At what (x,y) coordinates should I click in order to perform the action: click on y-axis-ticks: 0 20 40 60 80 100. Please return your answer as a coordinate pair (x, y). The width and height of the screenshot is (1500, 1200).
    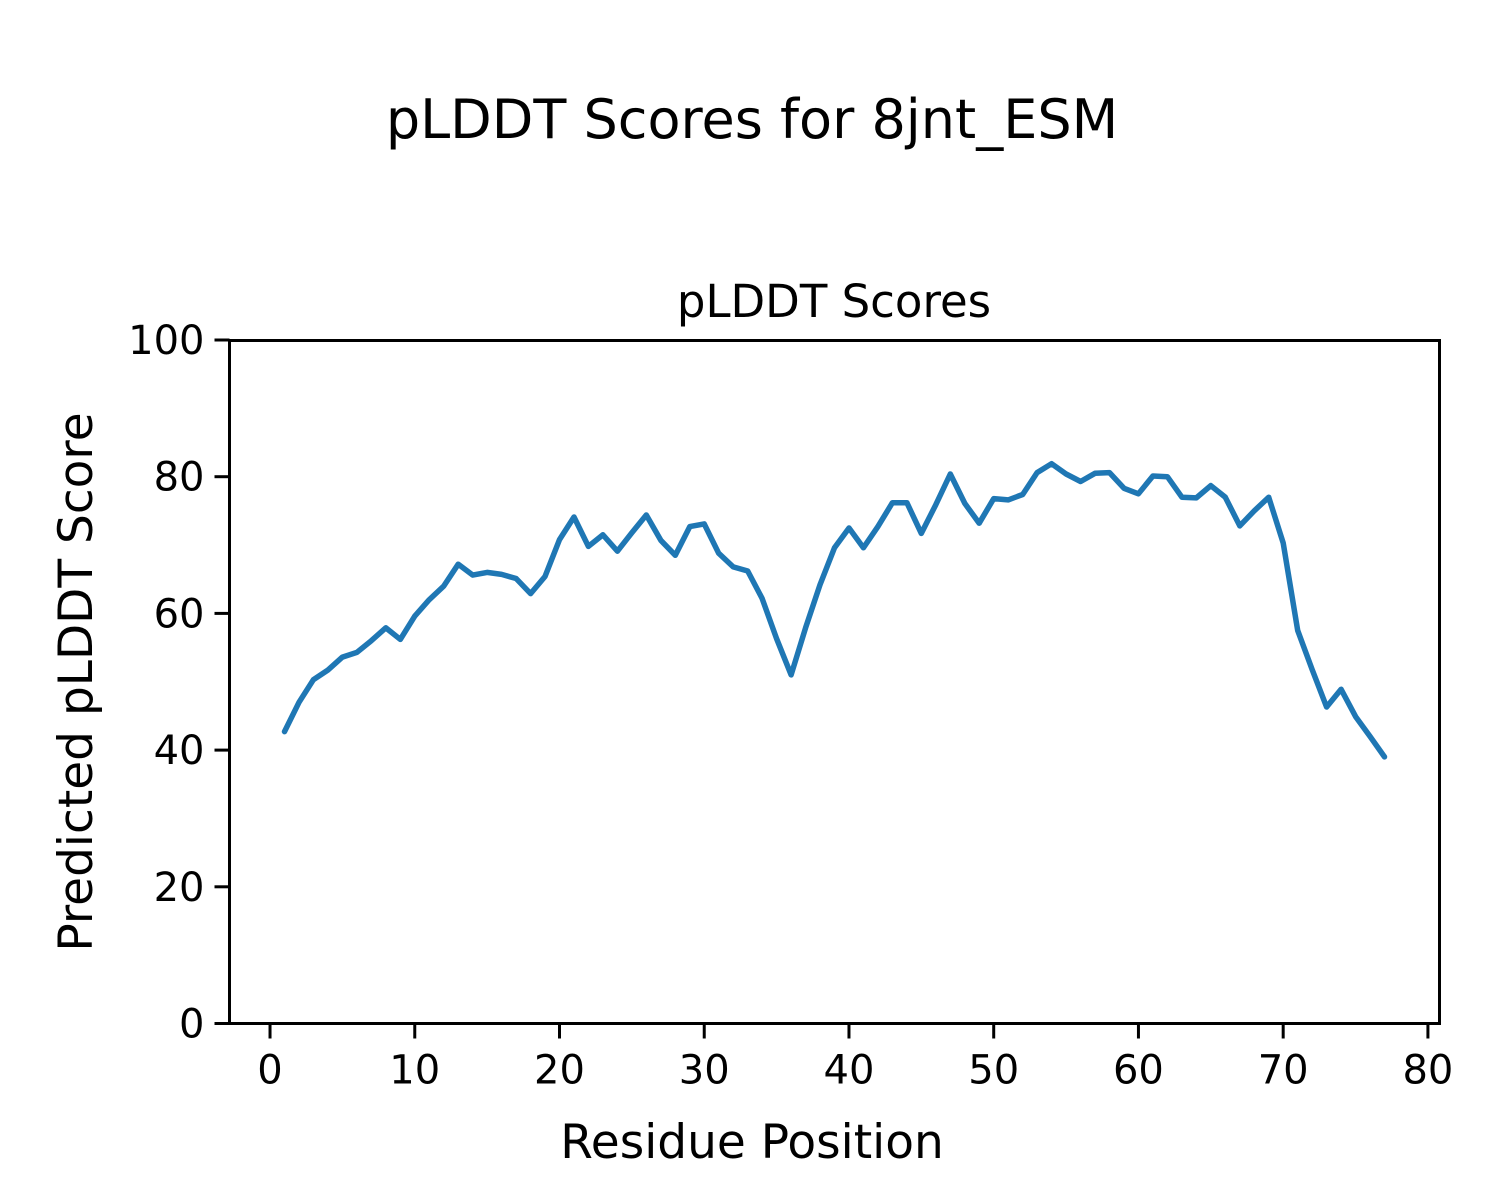
    Looking at the image, I should click on (179, 683).